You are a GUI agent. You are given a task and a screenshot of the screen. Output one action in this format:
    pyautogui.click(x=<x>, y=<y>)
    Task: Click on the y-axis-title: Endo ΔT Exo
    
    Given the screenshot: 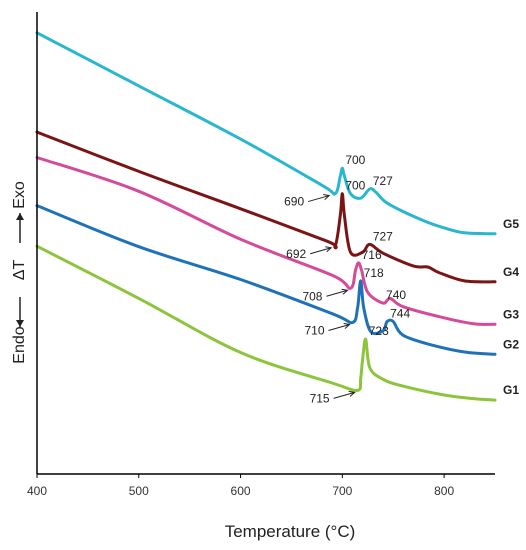 What is the action you would take?
    pyautogui.click(x=19, y=272)
    